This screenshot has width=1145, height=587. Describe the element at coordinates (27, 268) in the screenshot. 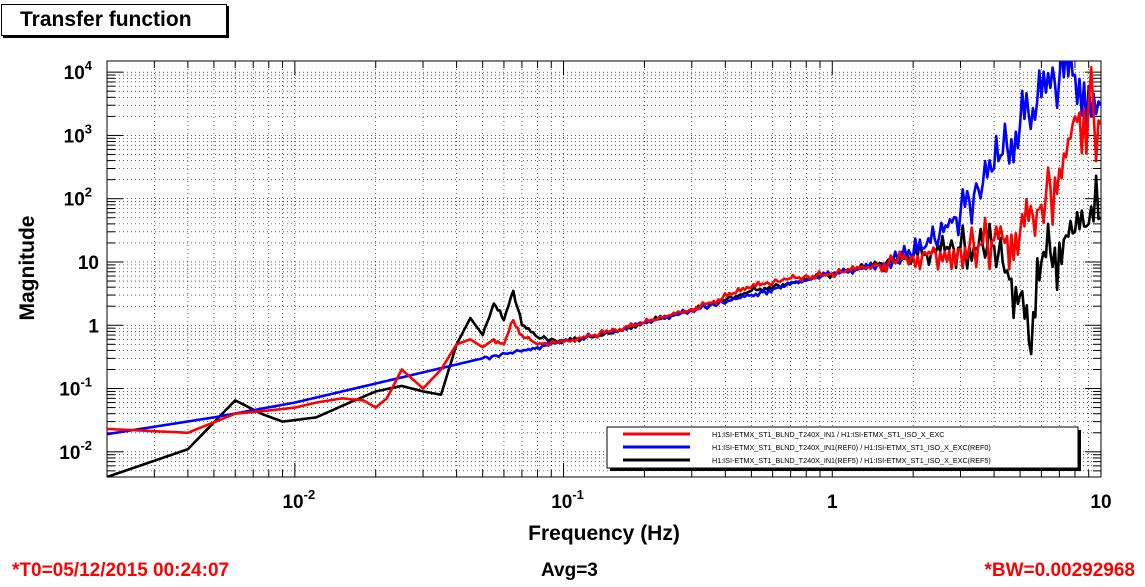

I see `y-axis-label: Magnitude` at that location.